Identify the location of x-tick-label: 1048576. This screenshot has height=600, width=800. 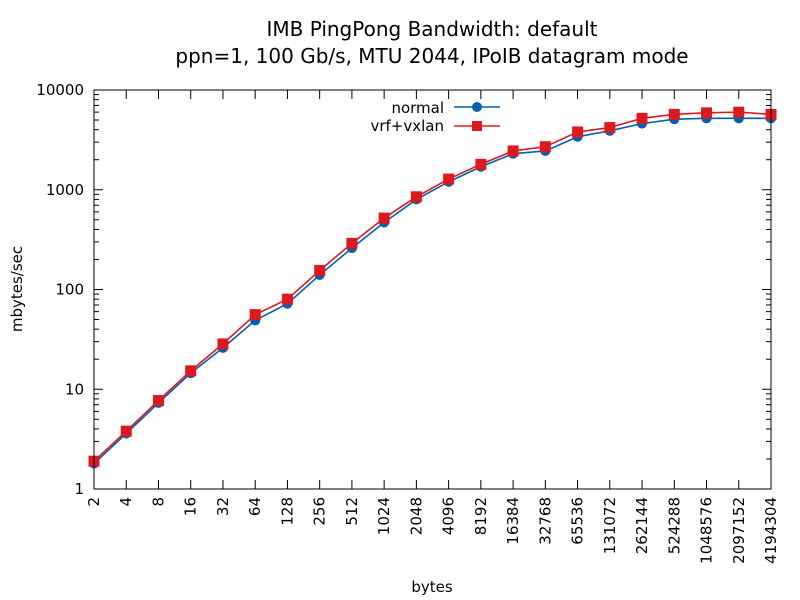
(707, 530).